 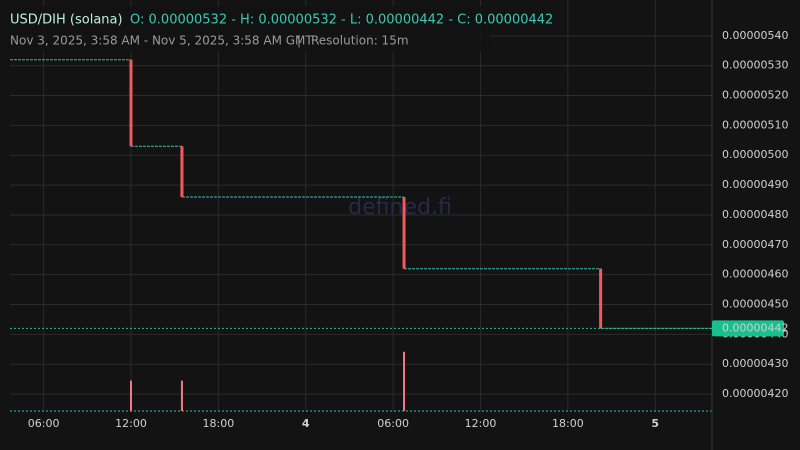 What do you see at coordinates (755, 304) in the screenshot?
I see `y-tick-label: 0.00000450` at bounding box center [755, 304].